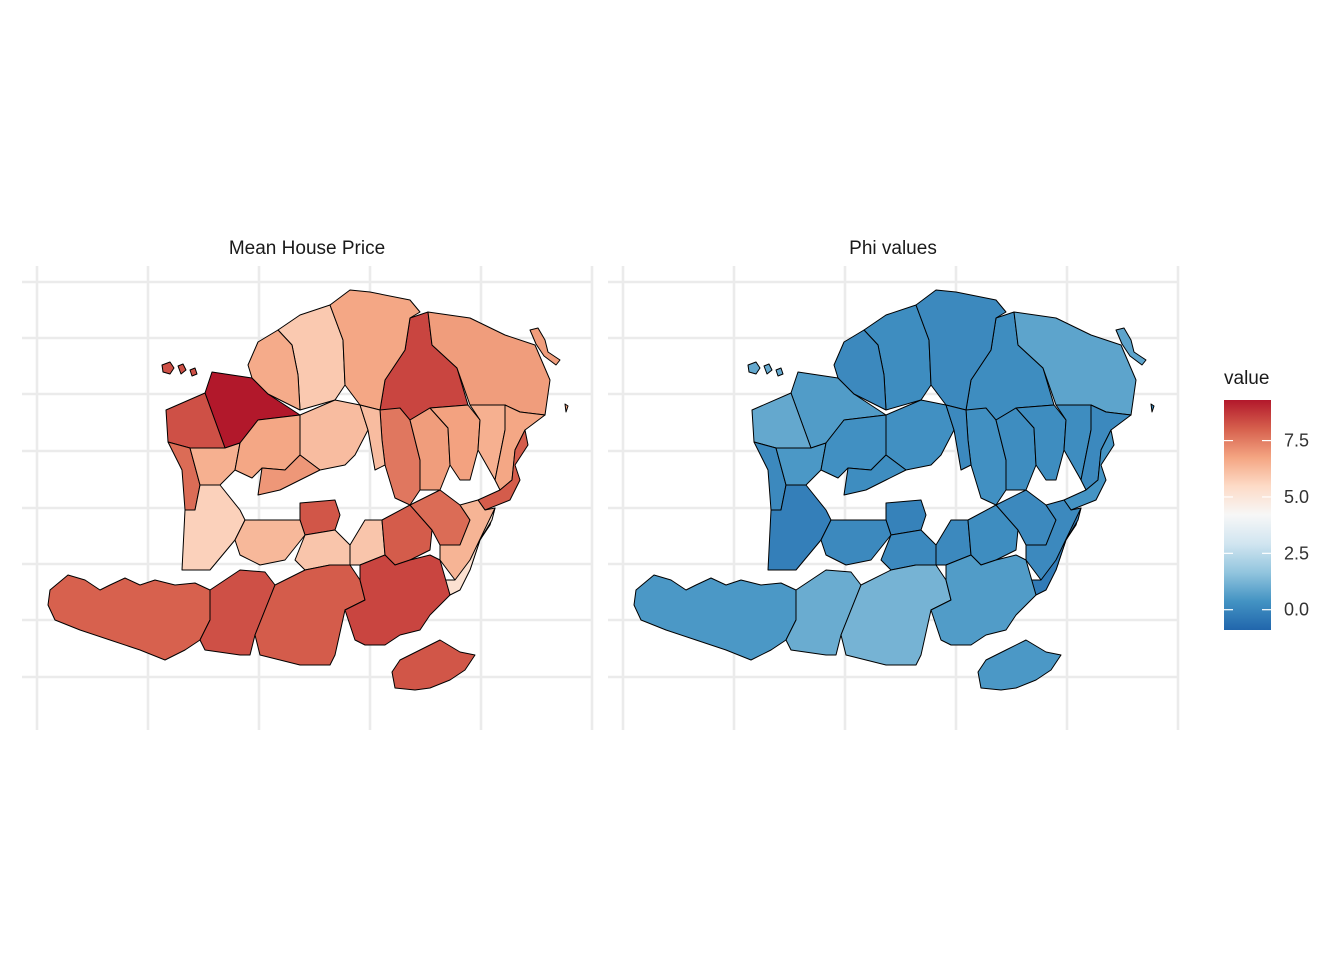 This screenshot has width=1344, height=960. What do you see at coordinates (893, 248) in the screenshot?
I see `panel-title-phi-values: Phi values` at bounding box center [893, 248].